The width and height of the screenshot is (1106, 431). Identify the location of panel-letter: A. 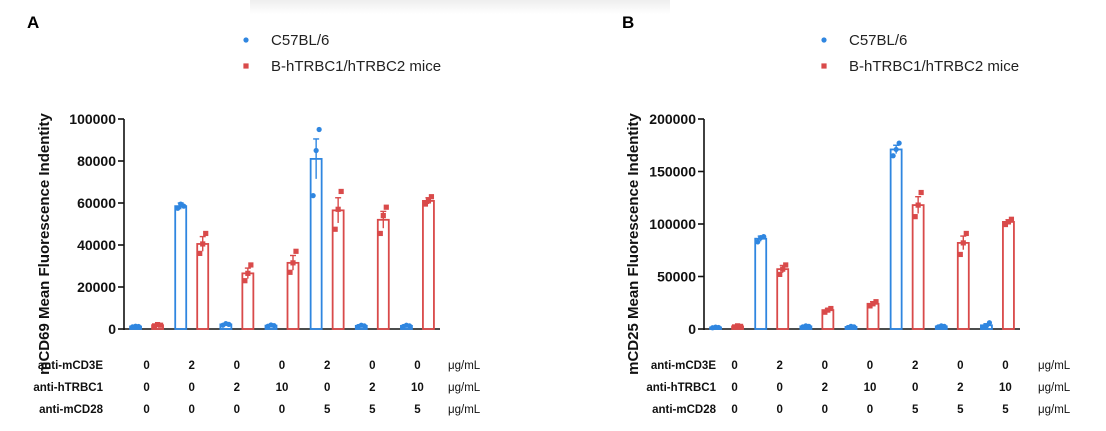
(33, 22).